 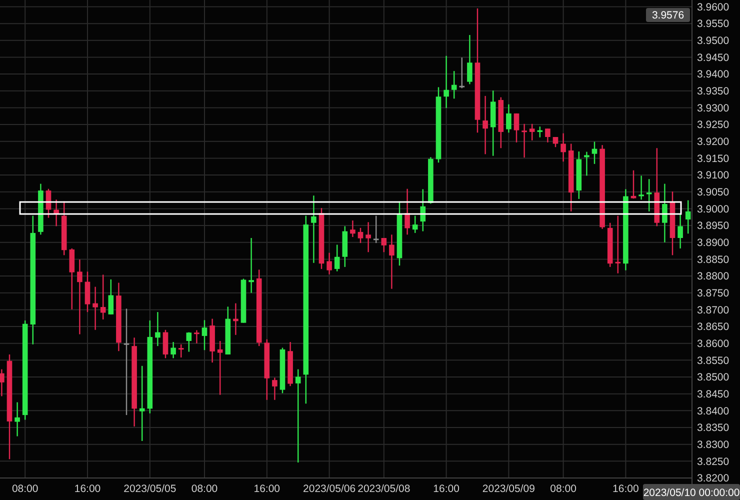 What do you see at coordinates (713, 276) in the screenshot?
I see `y-tick-label: 3.8800` at bounding box center [713, 276].